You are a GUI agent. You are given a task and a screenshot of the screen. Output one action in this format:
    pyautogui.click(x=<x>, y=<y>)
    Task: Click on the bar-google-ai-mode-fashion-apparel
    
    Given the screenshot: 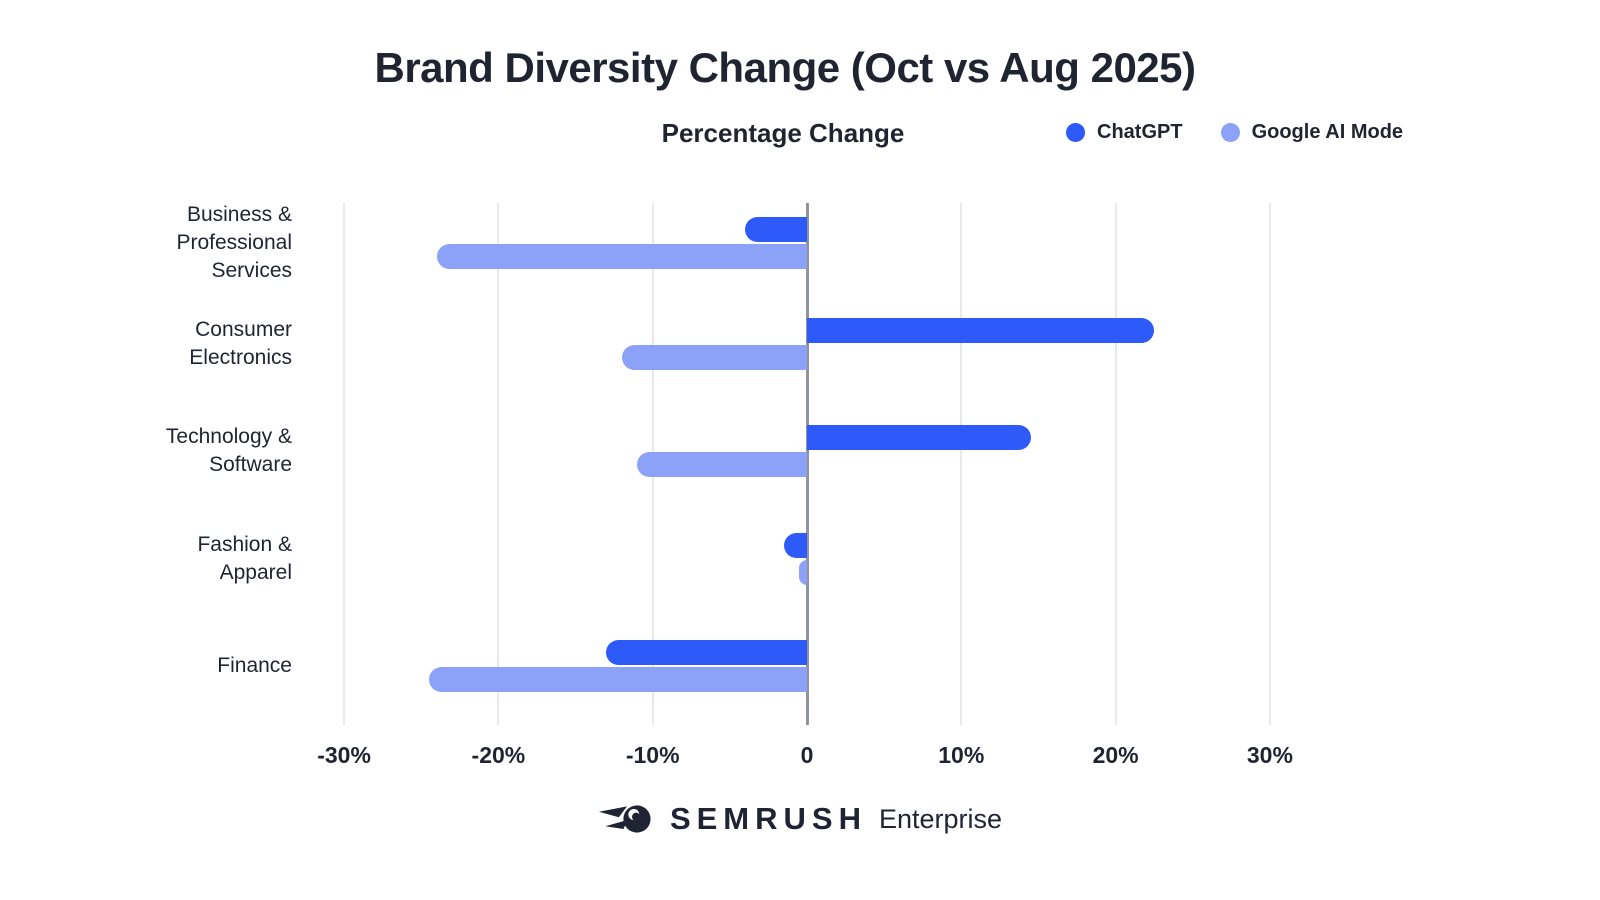 What is the action you would take?
    pyautogui.click(x=803, y=572)
    